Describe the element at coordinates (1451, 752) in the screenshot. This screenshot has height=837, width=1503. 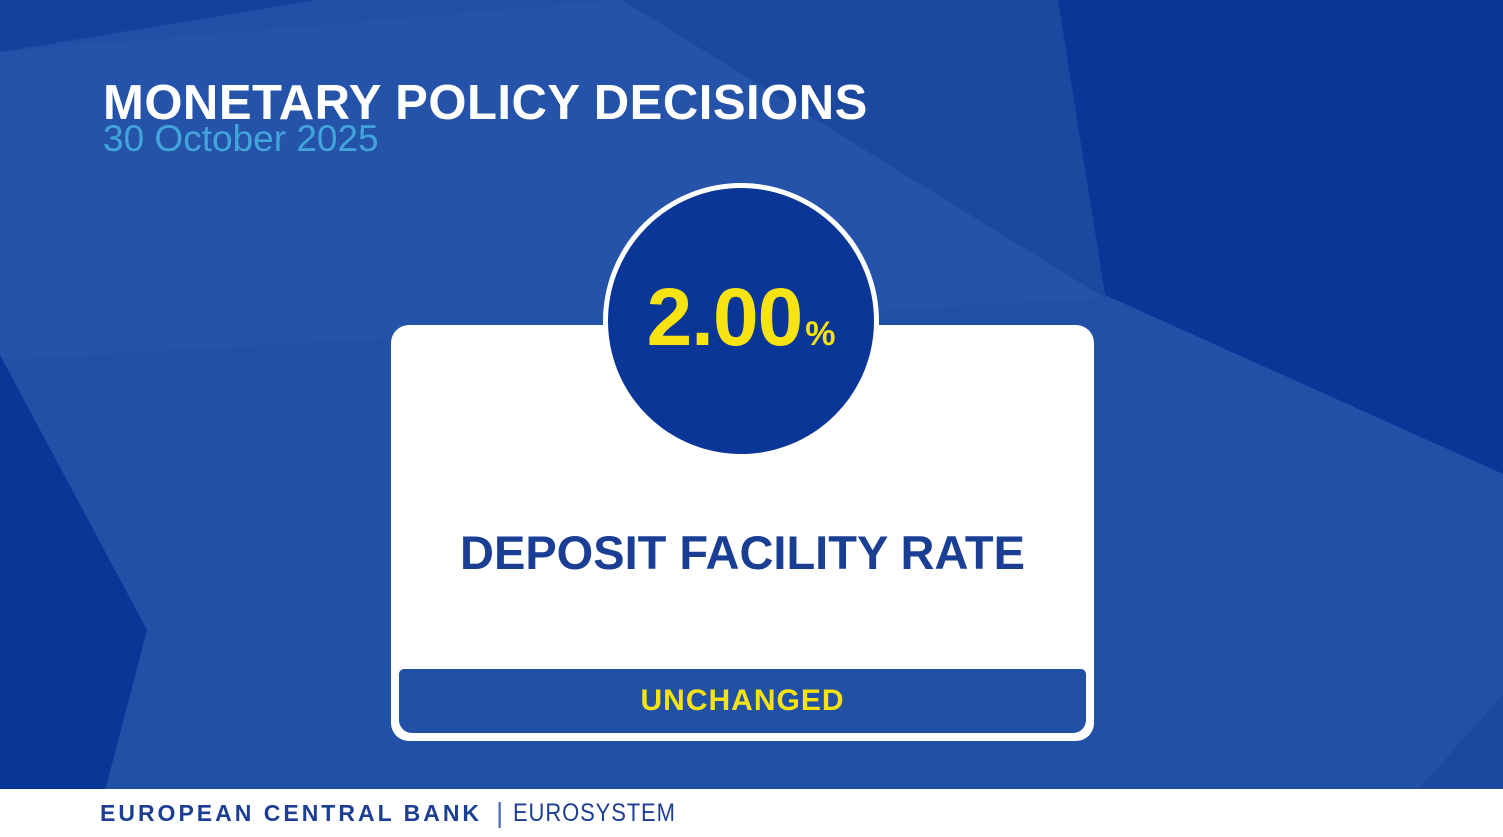
I see `background-corner-bottom-right` at that location.